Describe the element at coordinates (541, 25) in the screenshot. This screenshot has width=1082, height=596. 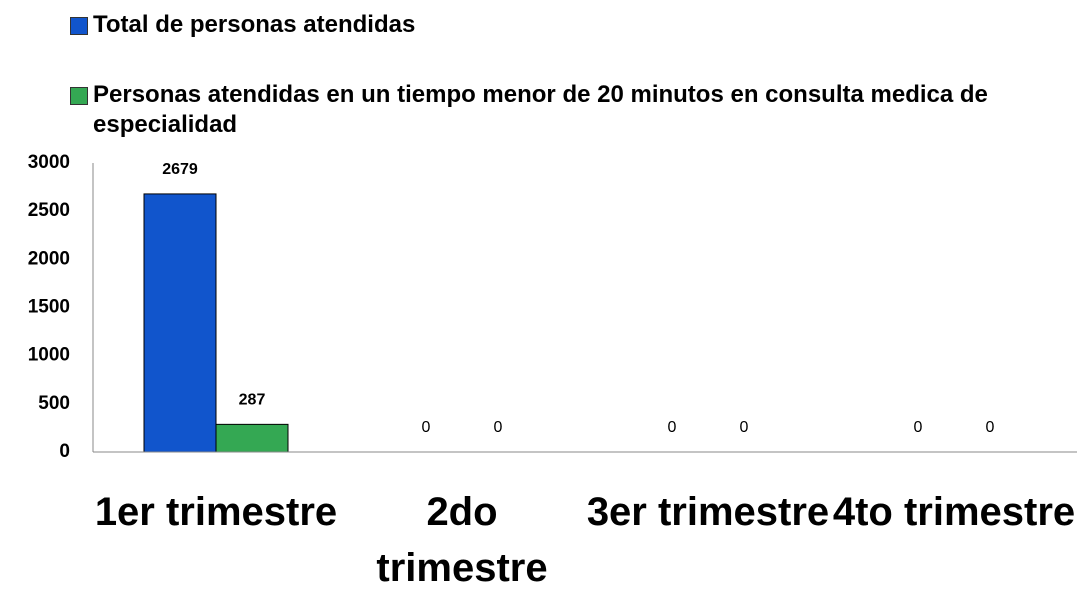
I see `legend-item: Total de personas atendidas` at that location.